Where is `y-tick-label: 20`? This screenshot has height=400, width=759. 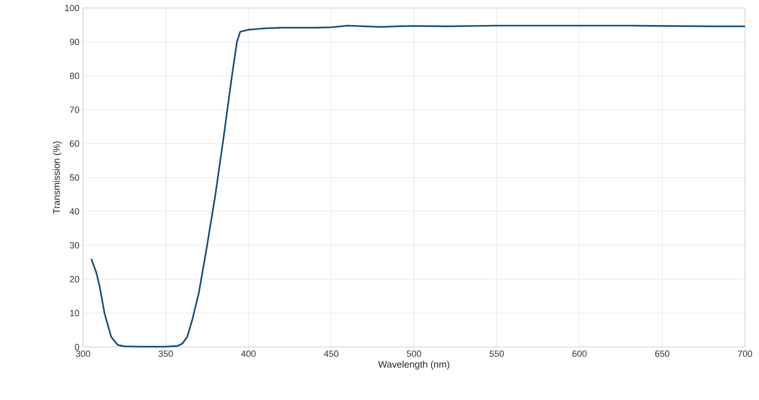
y-tick-label: 20 is located at coordinates (75, 279).